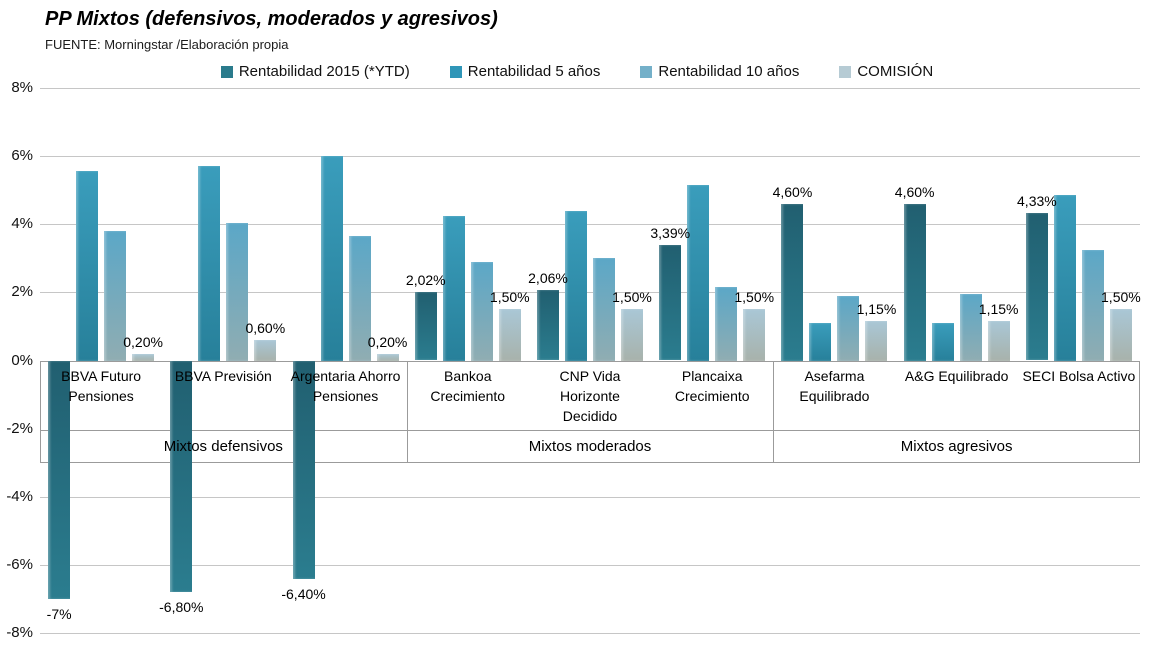 The height and width of the screenshot is (671, 1154). What do you see at coordinates (604, 309) in the screenshot?
I see `bar-series3-cat5` at bounding box center [604, 309].